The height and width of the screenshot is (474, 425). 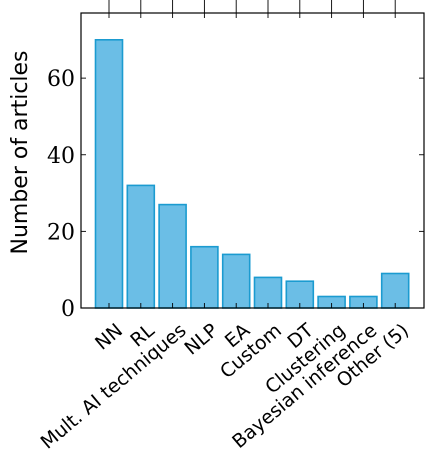 What do you see at coordinates (68, 309) in the screenshot?
I see `y-tick-label-0: 0` at bounding box center [68, 309].